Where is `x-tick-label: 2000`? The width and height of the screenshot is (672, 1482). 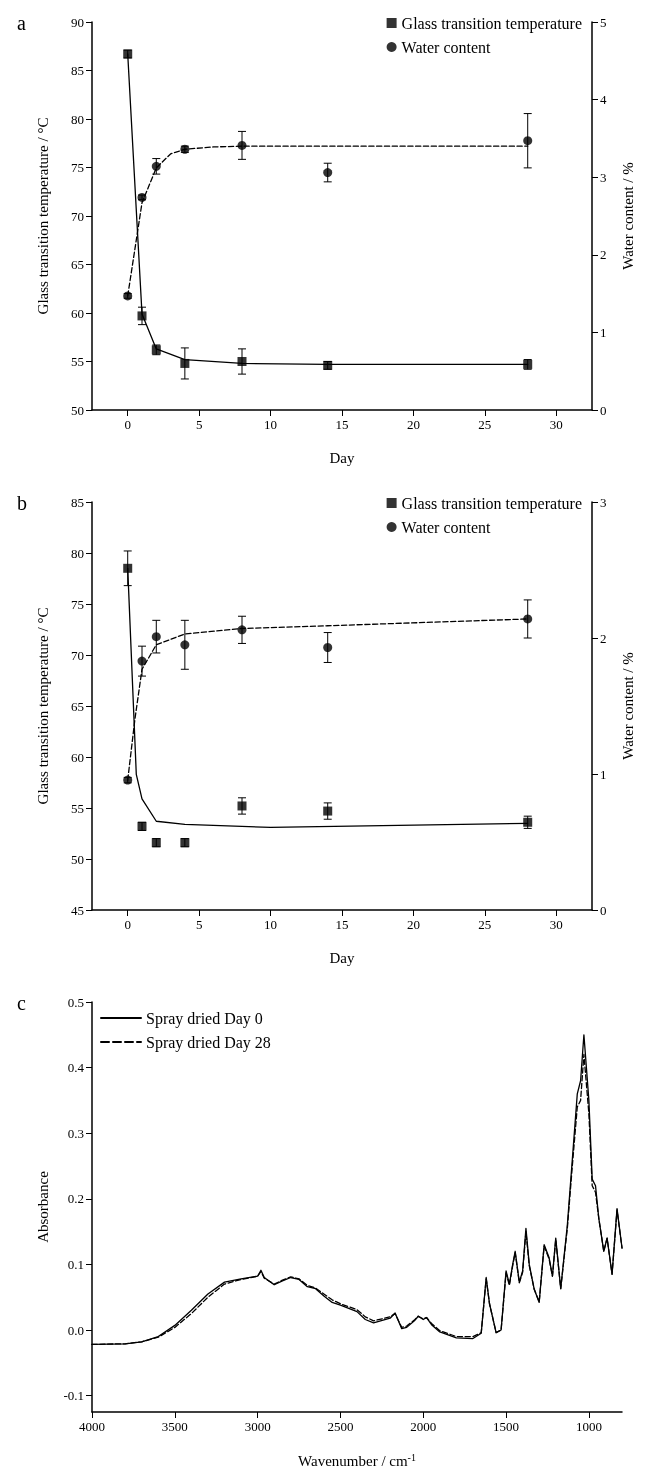 x-tick-label: 2000 is located at coordinates (423, 1426).